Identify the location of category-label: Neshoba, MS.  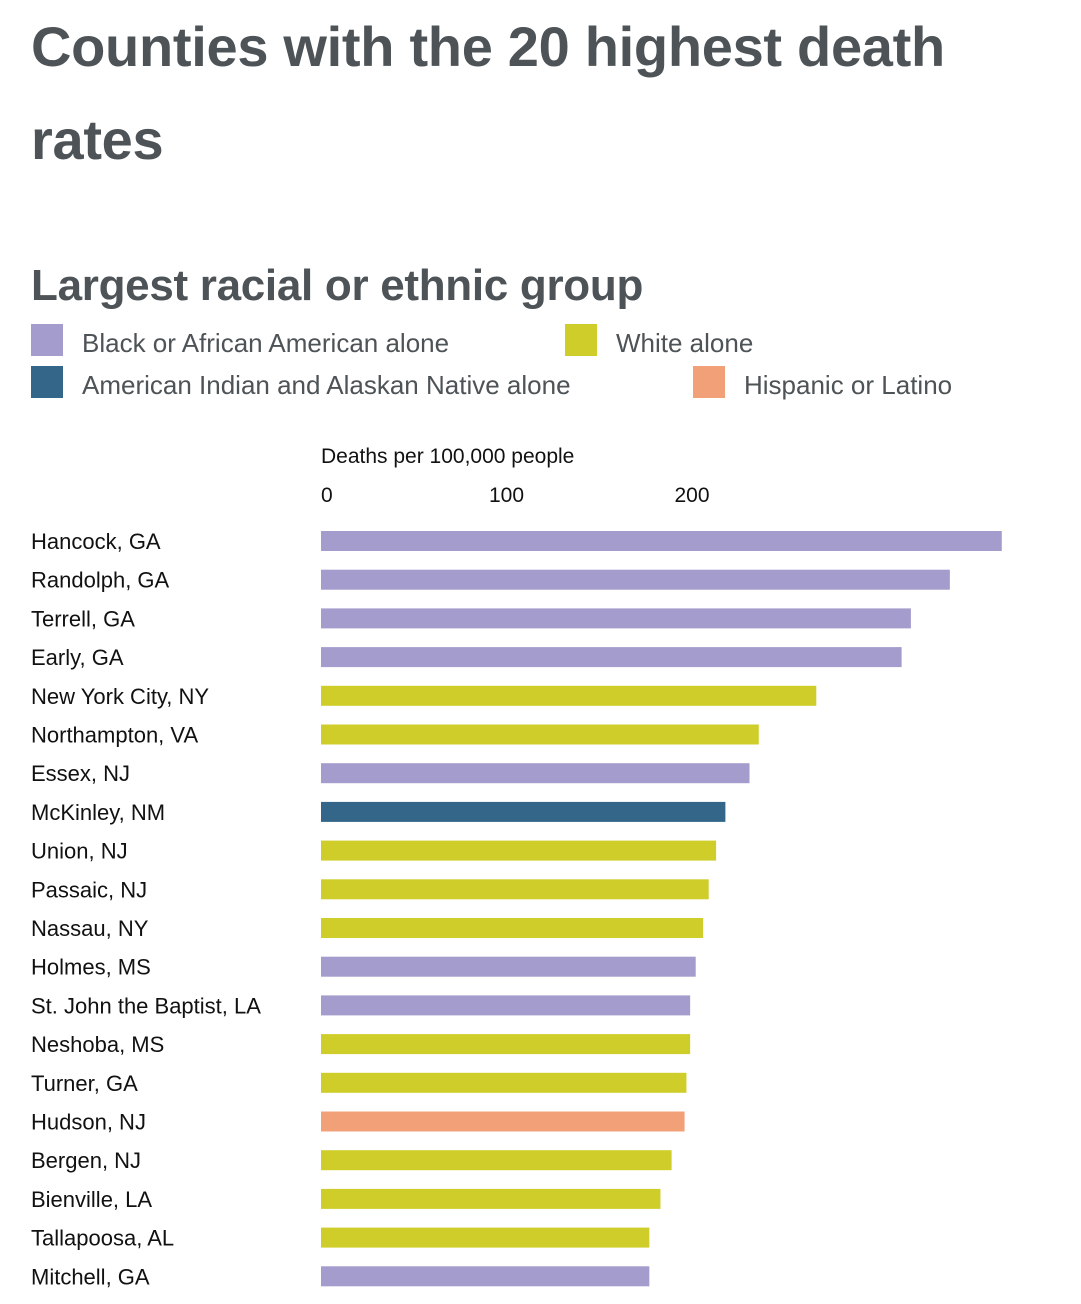
(97, 1044).